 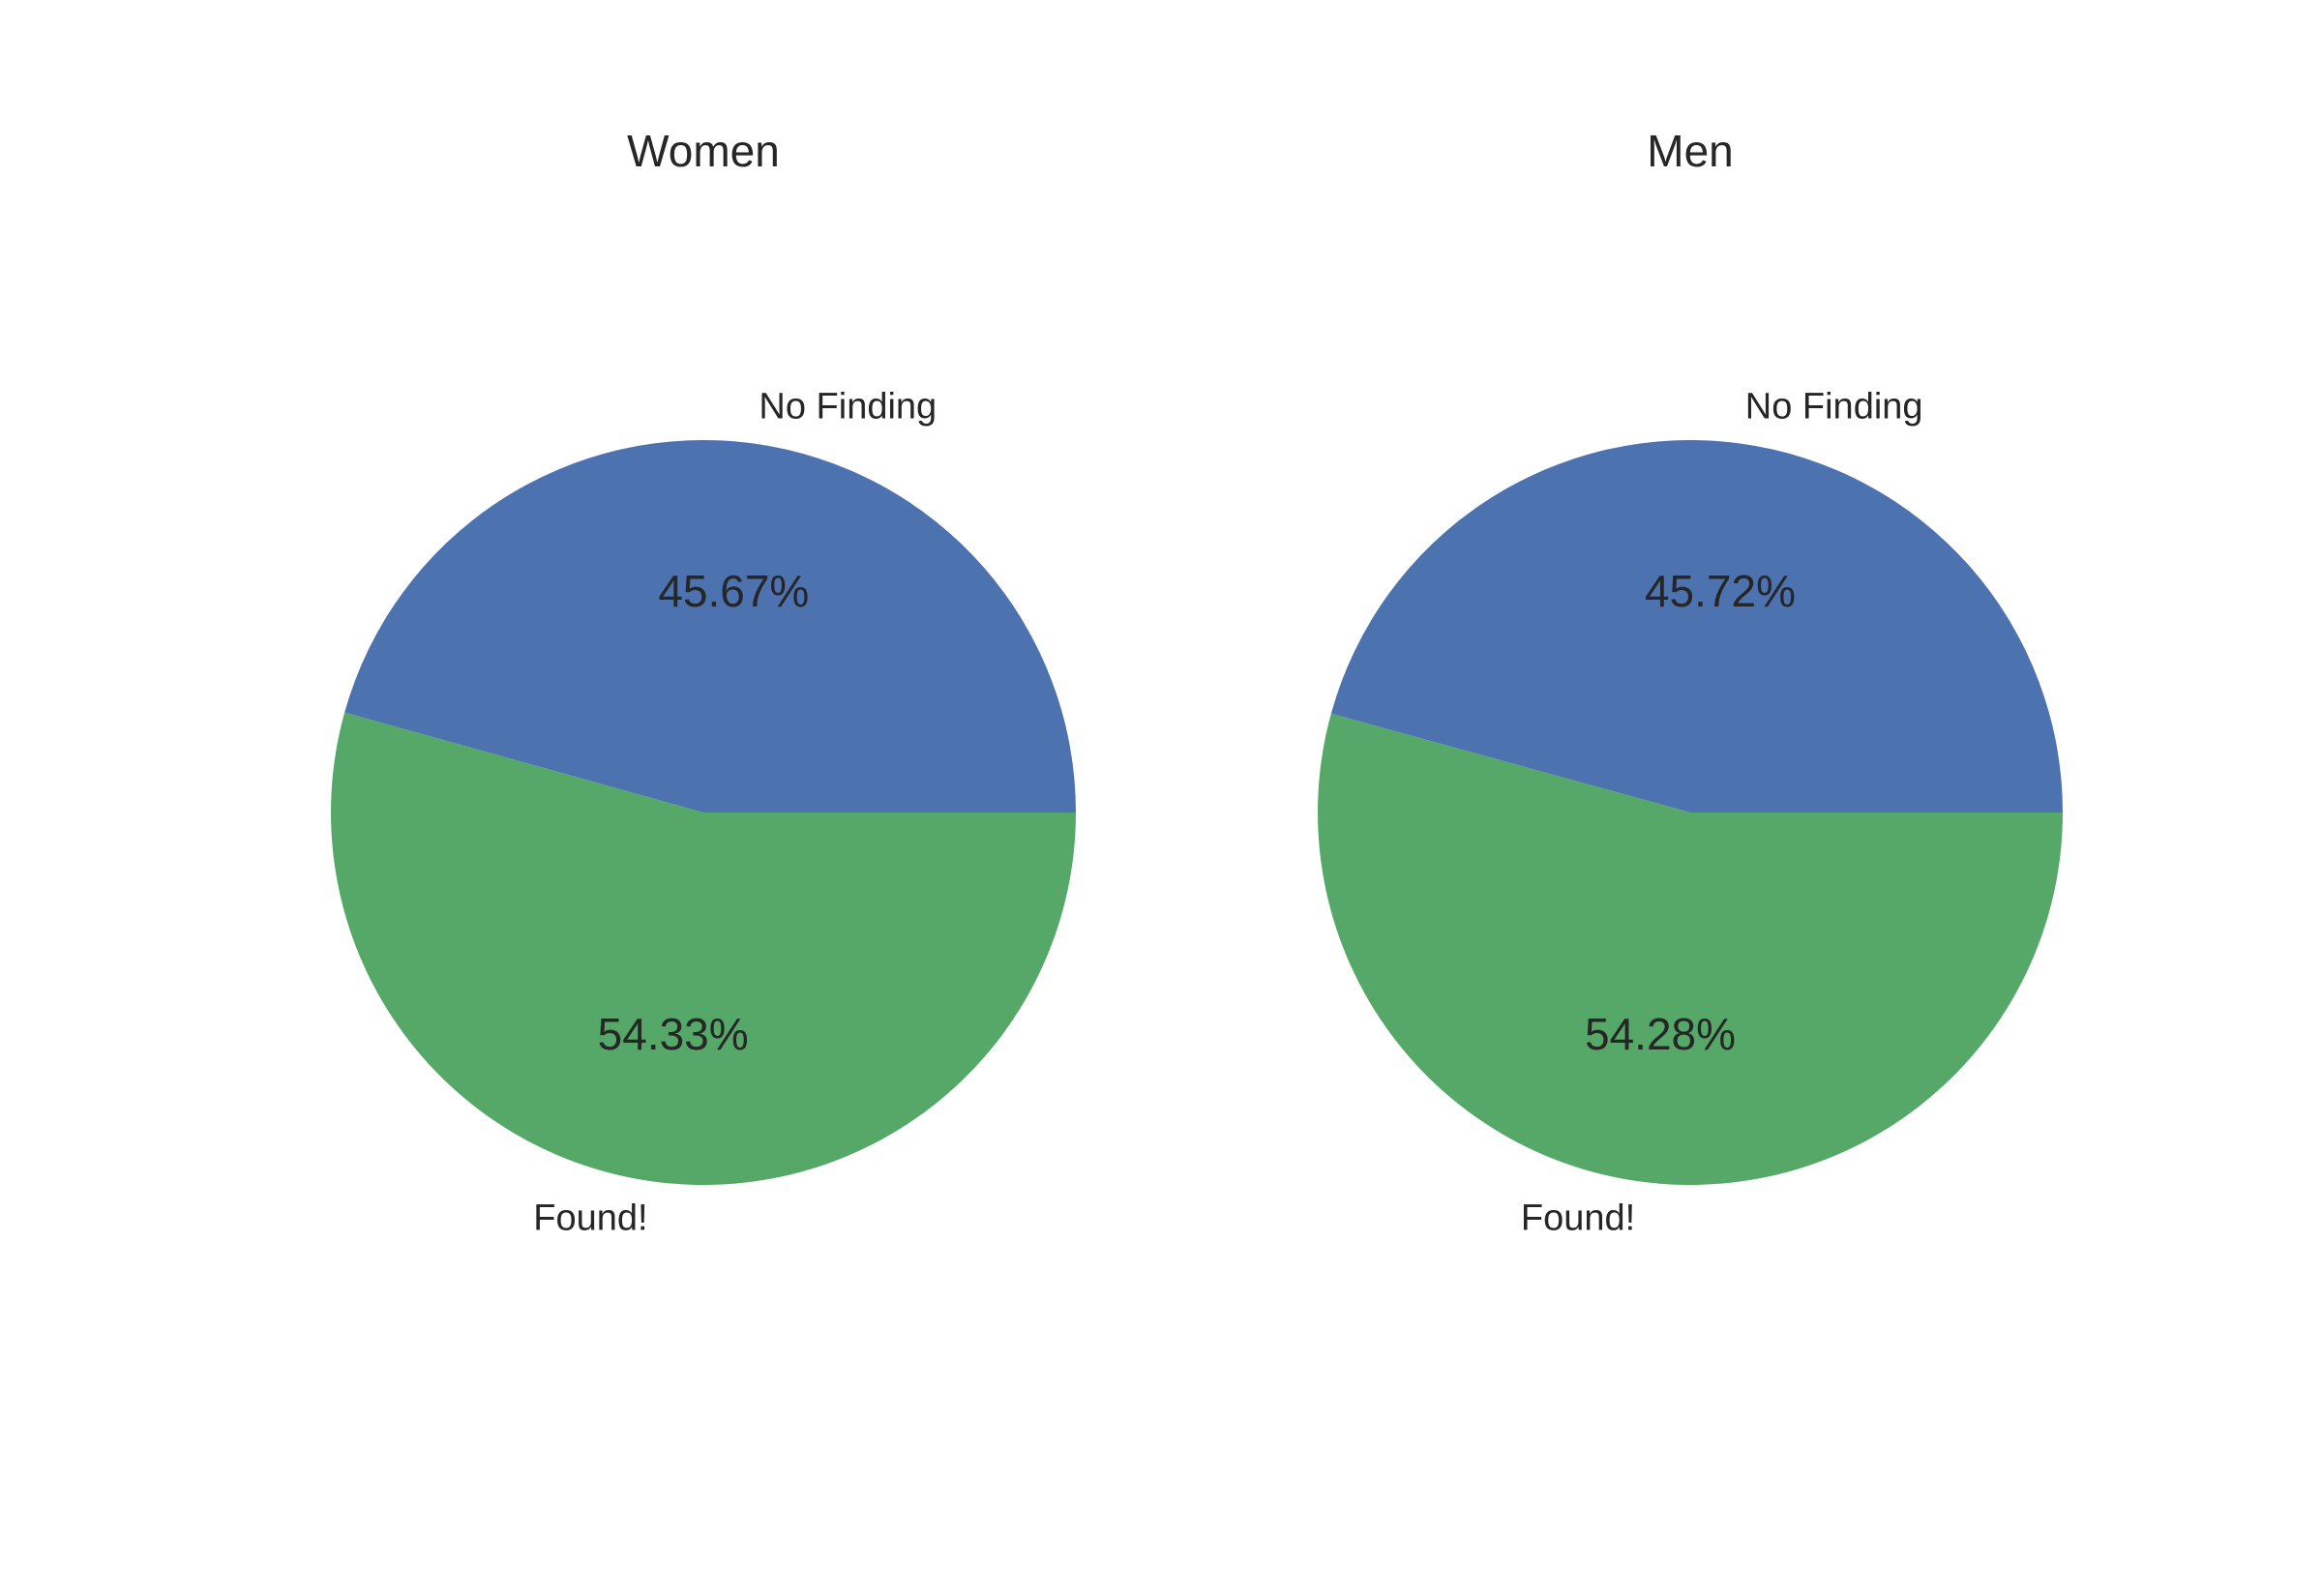 I want to click on chart-title: Men, so click(x=1690, y=151).